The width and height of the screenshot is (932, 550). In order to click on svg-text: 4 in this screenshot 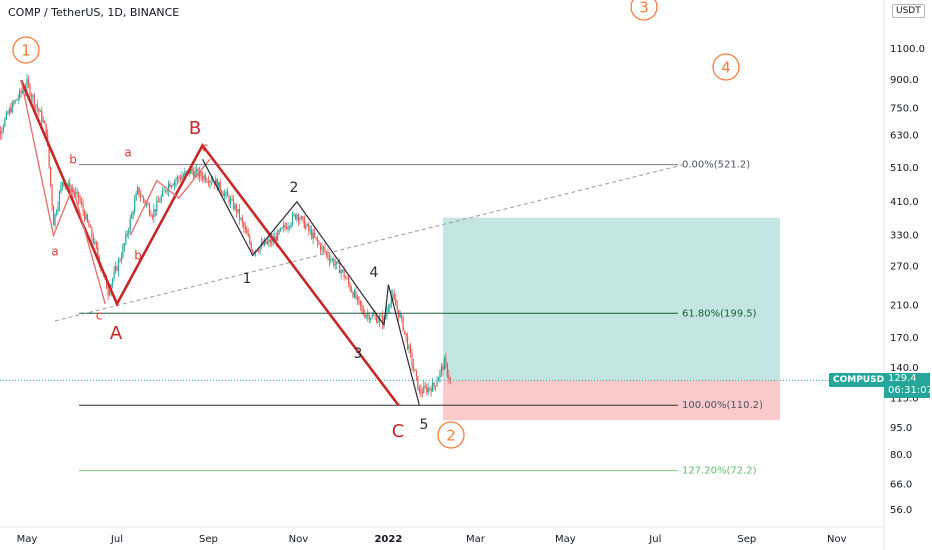, I will do `click(726, 68)`.